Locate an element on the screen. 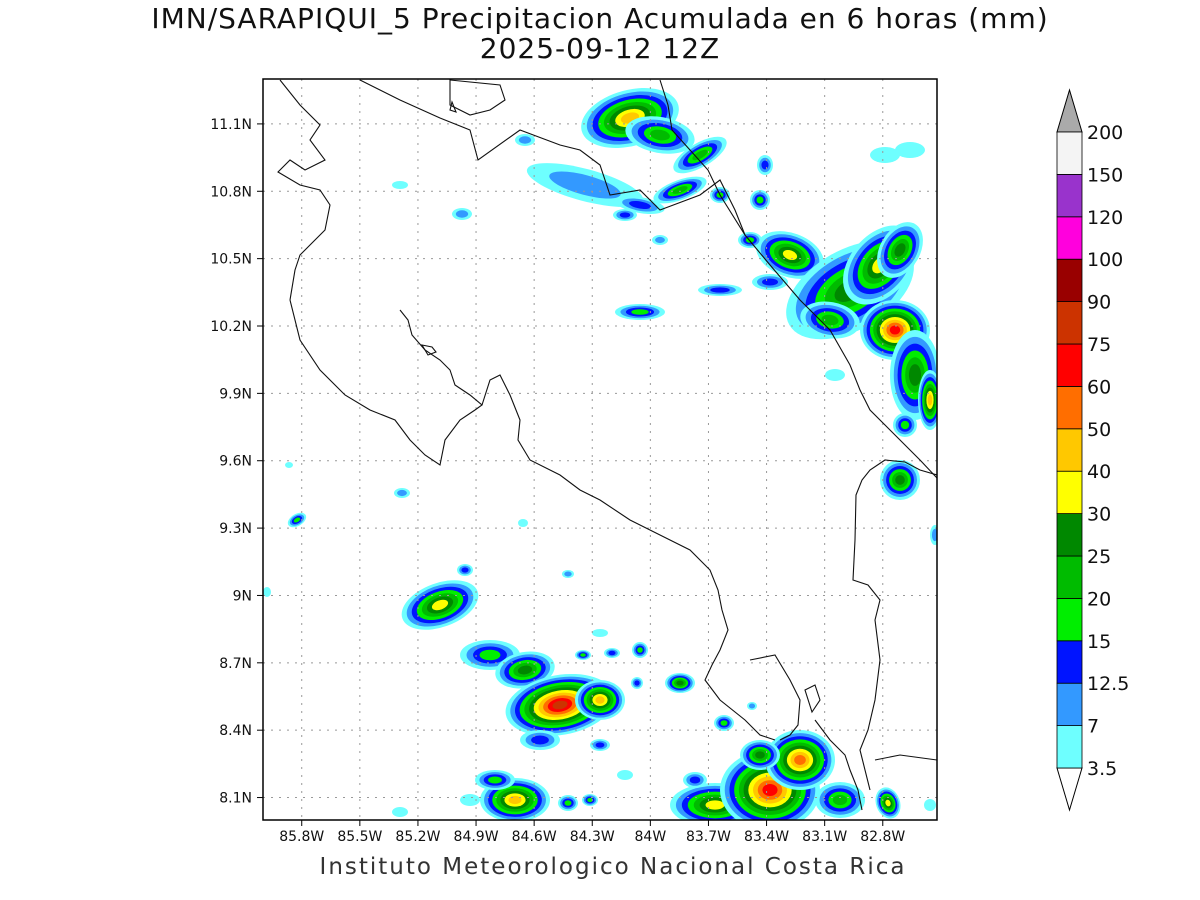 Image resolution: width=1200 pixels, height=900 pixels. lat-tick-label: 10.8N is located at coordinates (231, 192).